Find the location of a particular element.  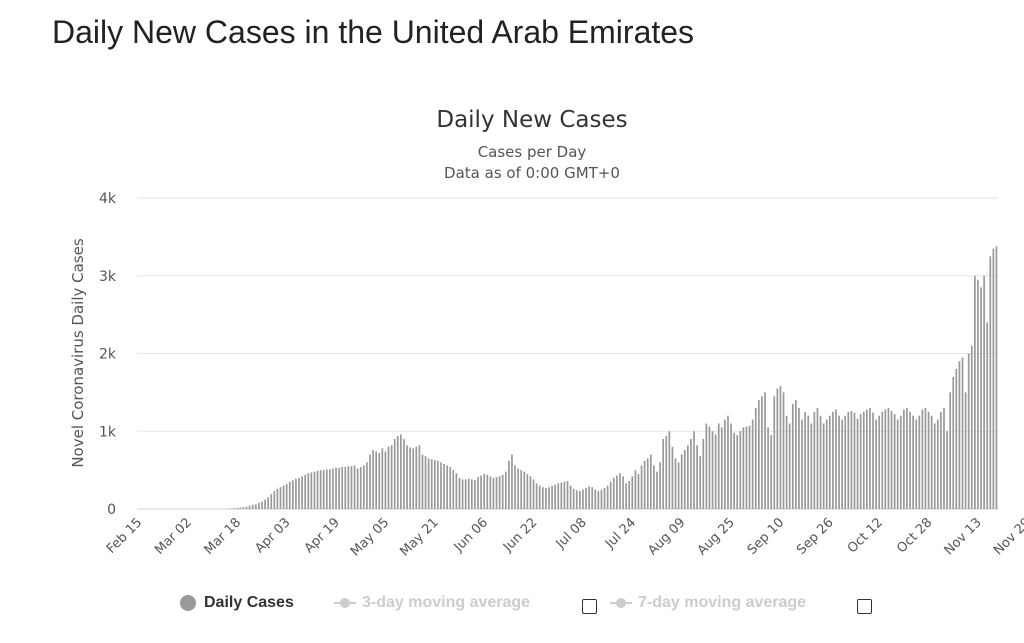

x-tick-label: Sep 10 is located at coordinates (766, 536).